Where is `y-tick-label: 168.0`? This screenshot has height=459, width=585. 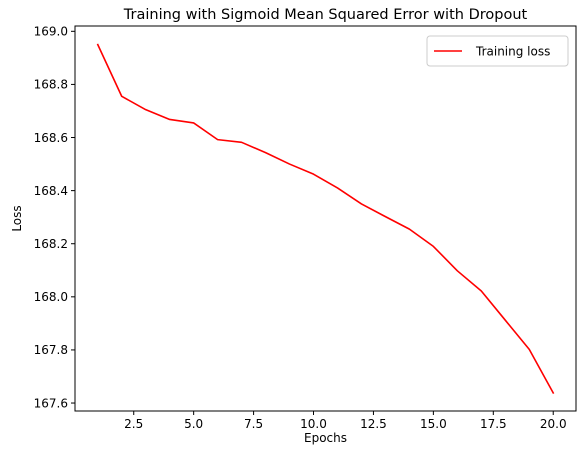 y-tick-label: 168.0 is located at coordinates (51, 297).